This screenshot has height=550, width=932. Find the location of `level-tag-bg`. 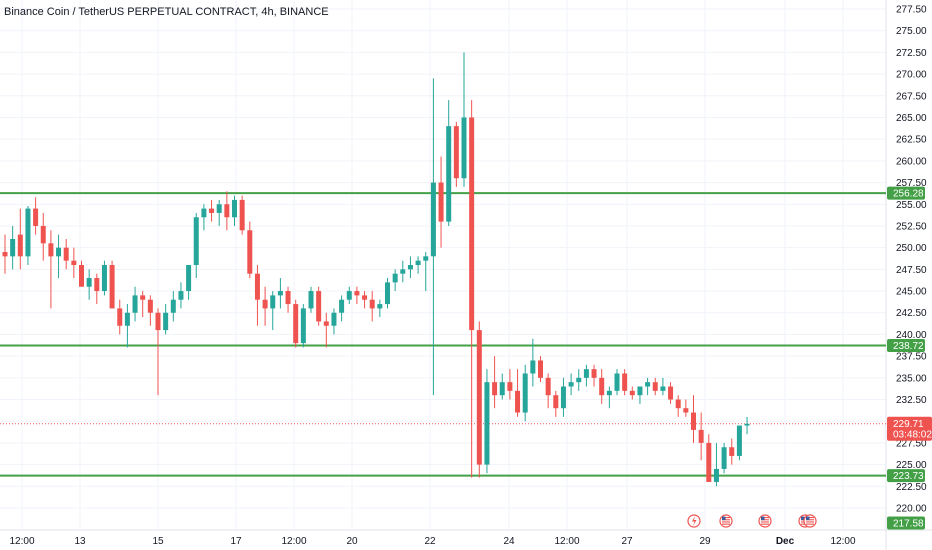

level-tag-bg is located at coordinates (906, 523).